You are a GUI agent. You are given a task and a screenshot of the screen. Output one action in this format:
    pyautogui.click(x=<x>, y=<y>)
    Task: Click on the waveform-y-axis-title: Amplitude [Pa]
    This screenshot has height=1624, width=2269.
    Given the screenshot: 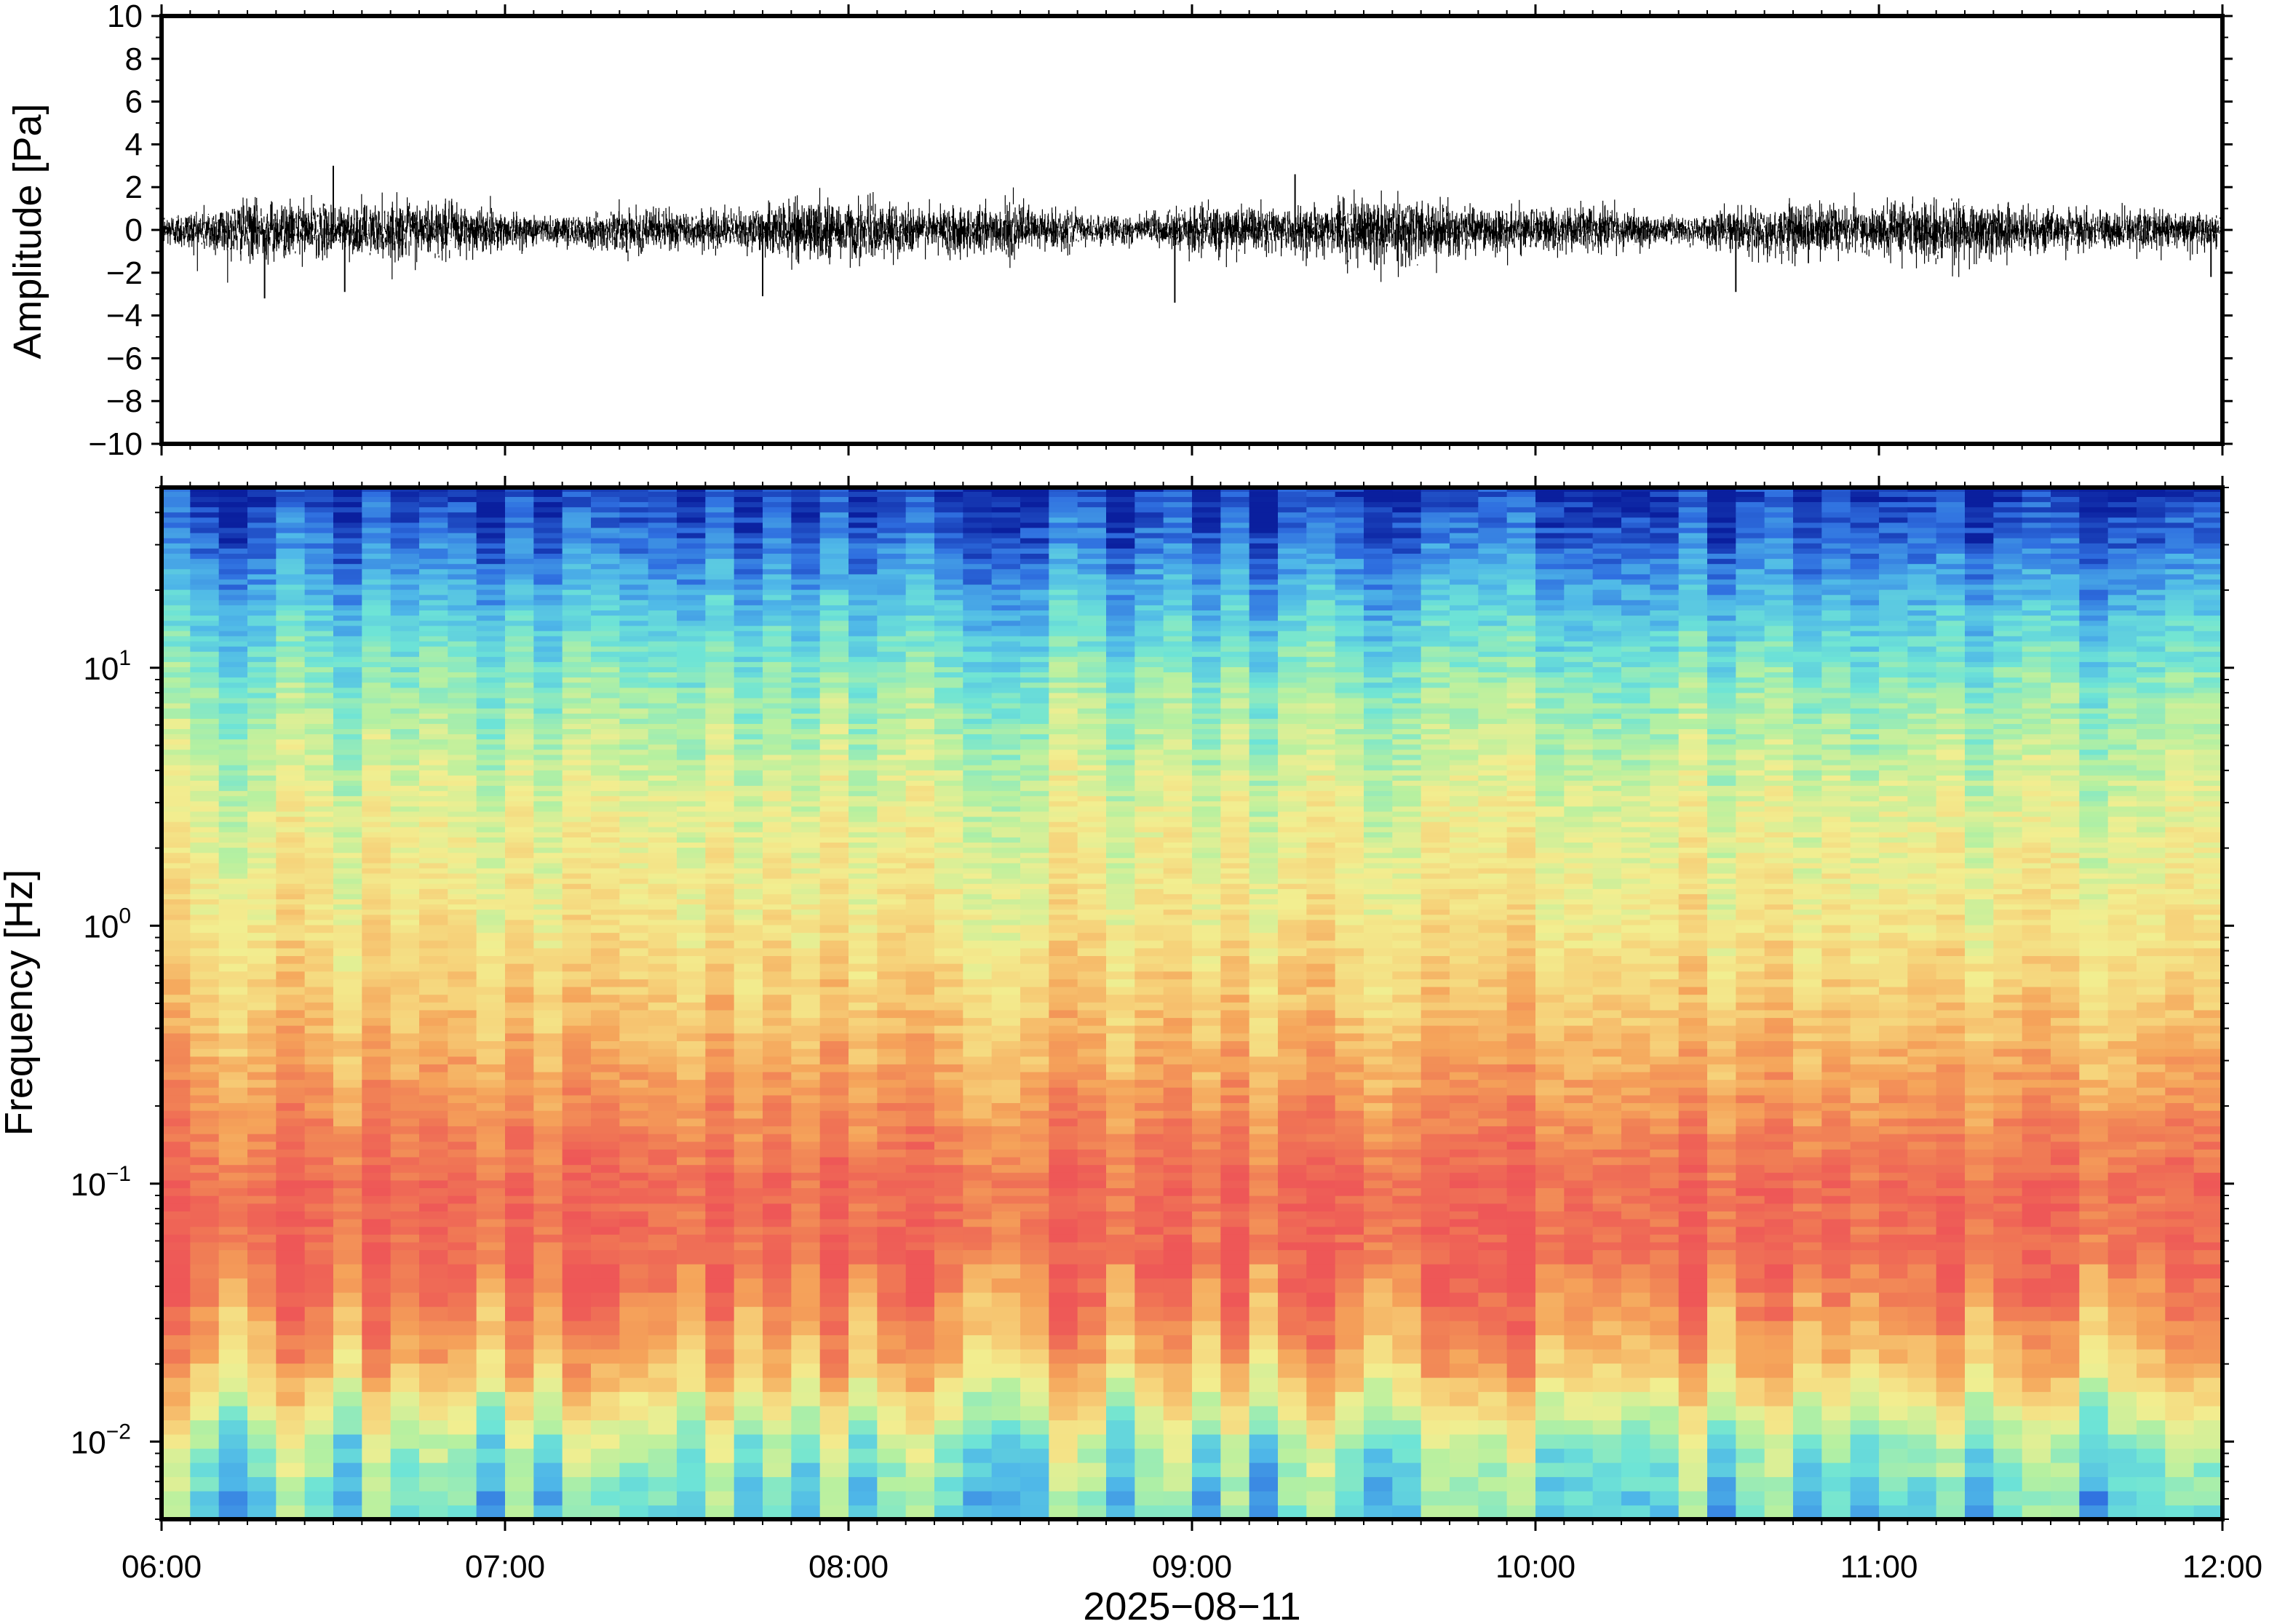 What is the action you would take?
    pyautogui.click(x=28, y=231)
    